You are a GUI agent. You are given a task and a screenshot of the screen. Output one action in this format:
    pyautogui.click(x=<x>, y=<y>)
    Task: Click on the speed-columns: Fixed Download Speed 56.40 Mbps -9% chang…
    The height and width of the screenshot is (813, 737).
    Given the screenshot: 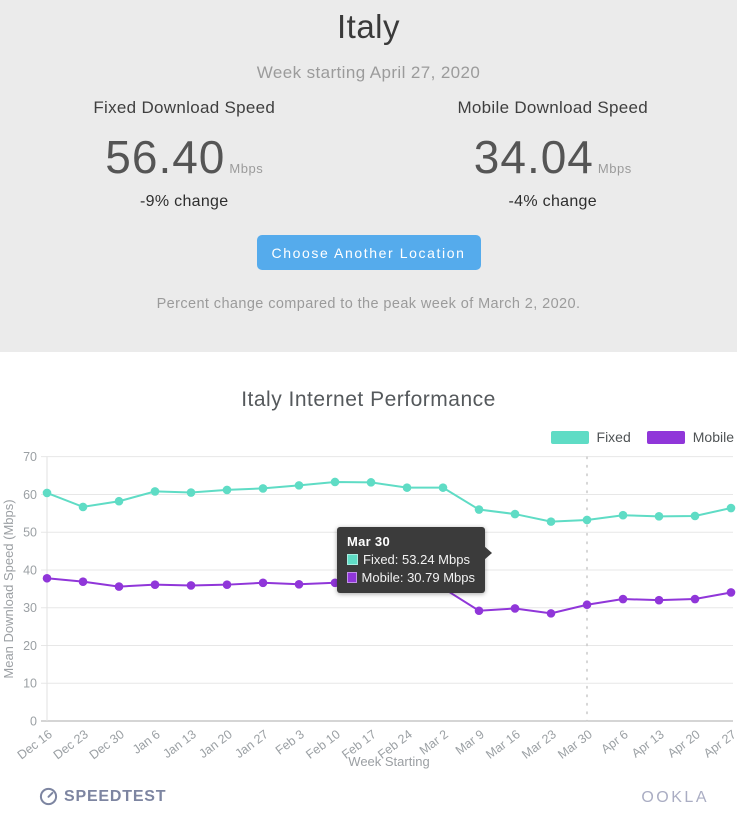 What is the action you would take?
    pyautogui.click(x=368, y=154)
    